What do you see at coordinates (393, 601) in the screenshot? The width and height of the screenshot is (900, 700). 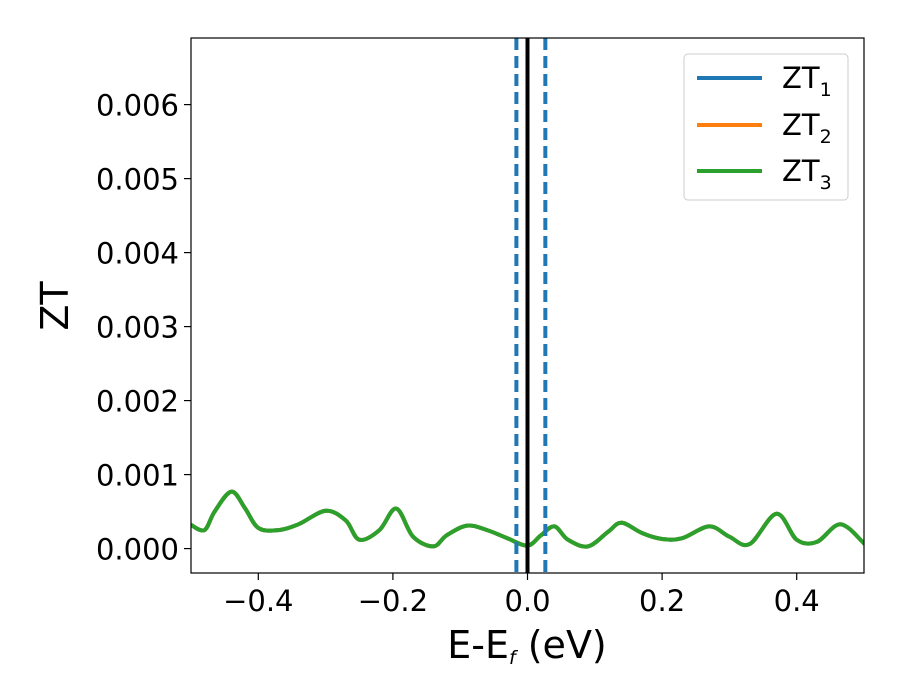 I see `x-tick-label: −0.2` at bounding box center [393, 601].